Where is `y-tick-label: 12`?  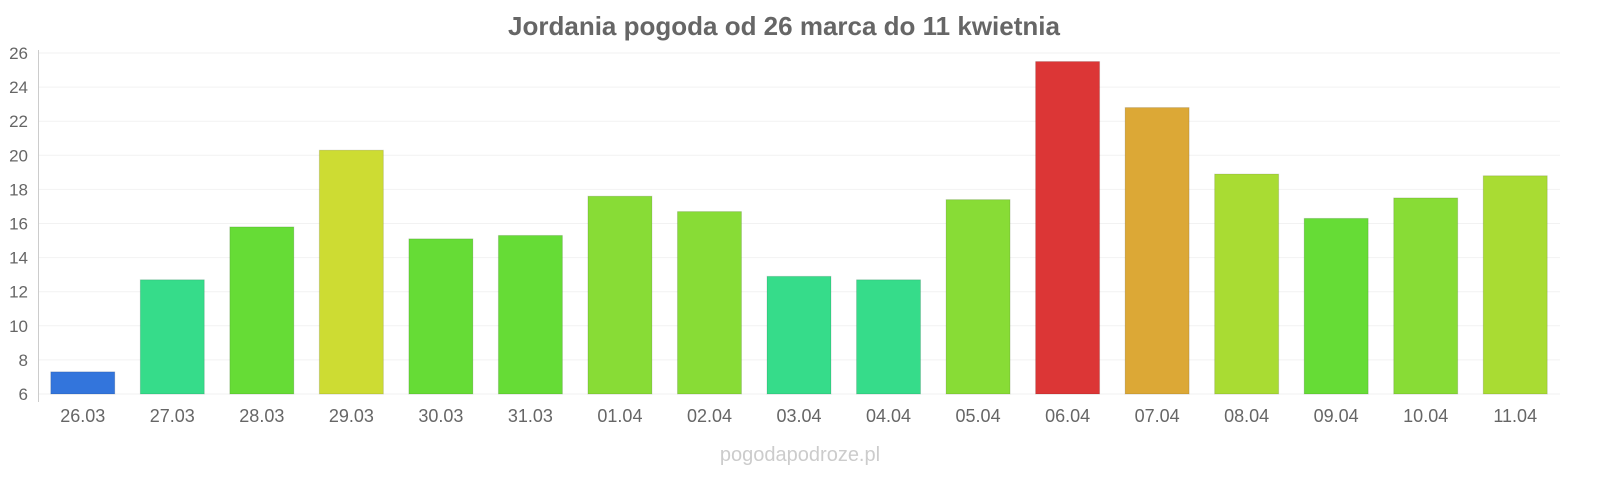 y-tick-label: 12 is located at coordinates (18, 292).